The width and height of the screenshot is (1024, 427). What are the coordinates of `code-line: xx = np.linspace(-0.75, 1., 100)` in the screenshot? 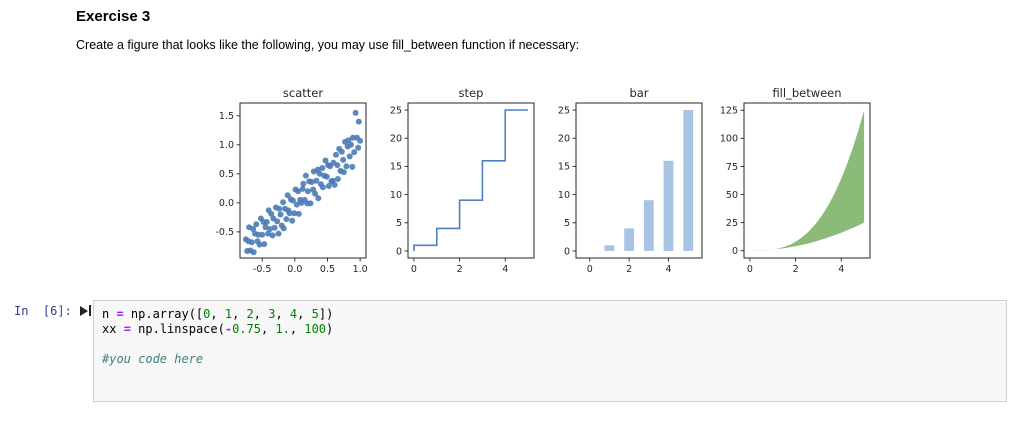 It's located at (218, 329).